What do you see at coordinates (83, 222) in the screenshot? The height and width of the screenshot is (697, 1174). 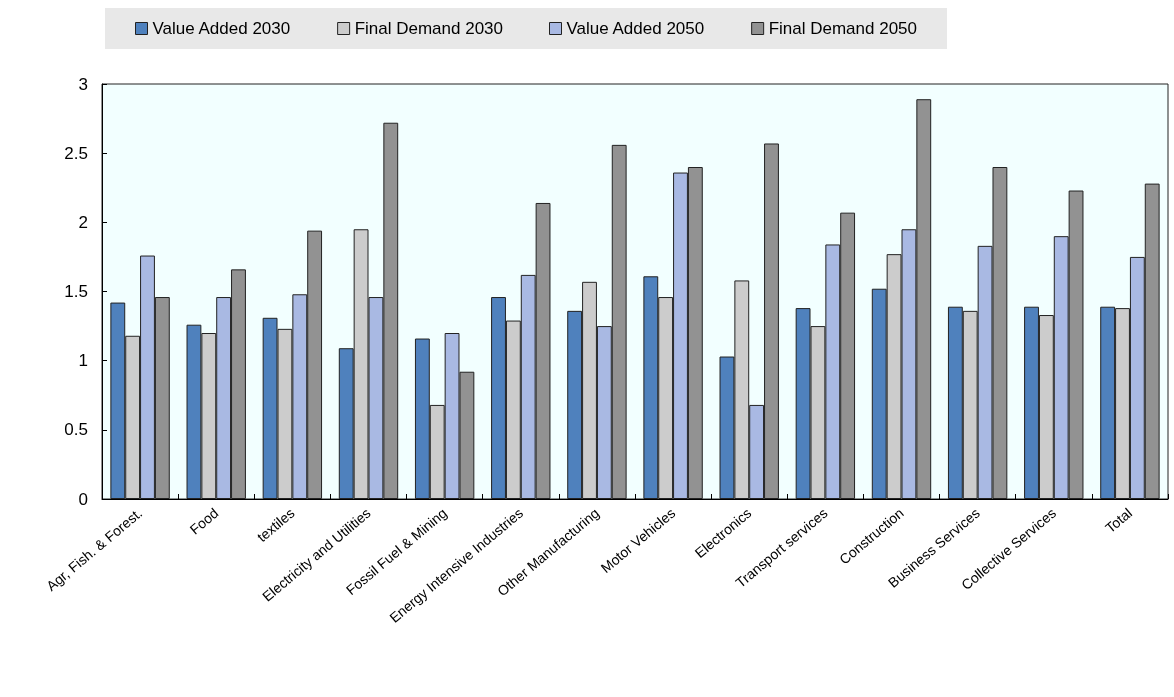 I see `y-tick-label: 2` at bounding box center [83, 222].